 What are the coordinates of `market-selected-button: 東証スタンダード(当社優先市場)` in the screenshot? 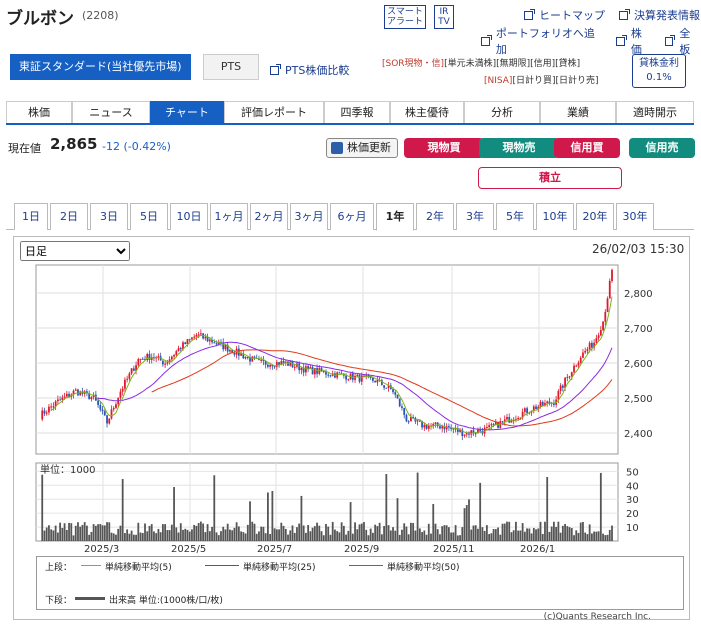 It's located at (100, 67).